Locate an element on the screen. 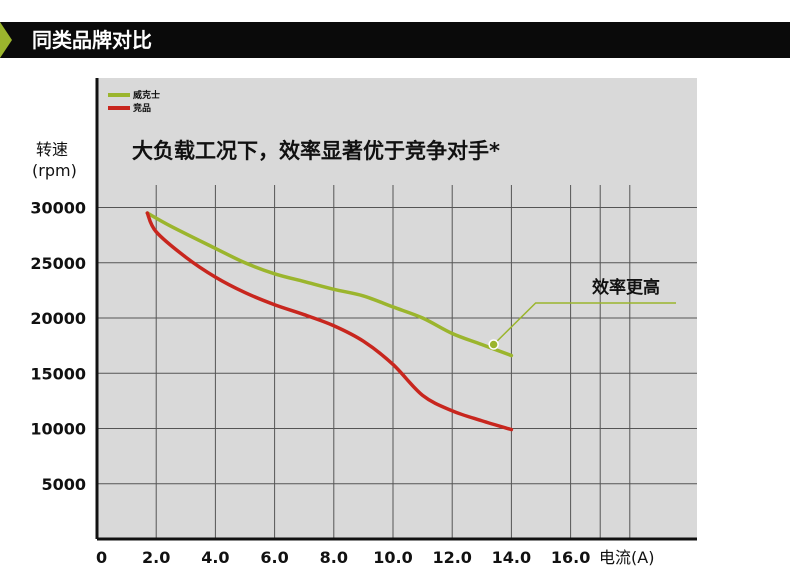 The width and height of the screenshot is (790, 569). x-tick-label: 12.0 is located at coordinates (451, 557).